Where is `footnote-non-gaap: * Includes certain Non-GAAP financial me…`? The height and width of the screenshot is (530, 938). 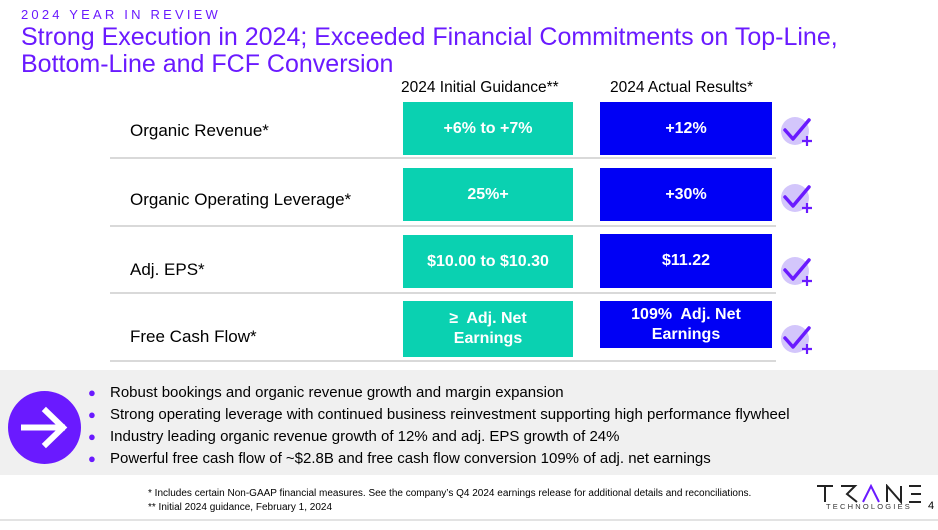 footnote-non-gaap: * Includes certain Non-GAAP financial me… is located at coordinates (450, 493).